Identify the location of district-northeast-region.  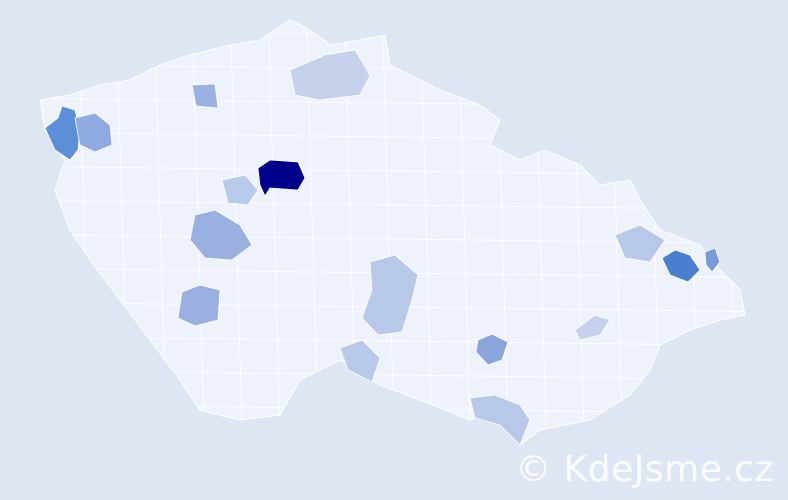
(681, 266).